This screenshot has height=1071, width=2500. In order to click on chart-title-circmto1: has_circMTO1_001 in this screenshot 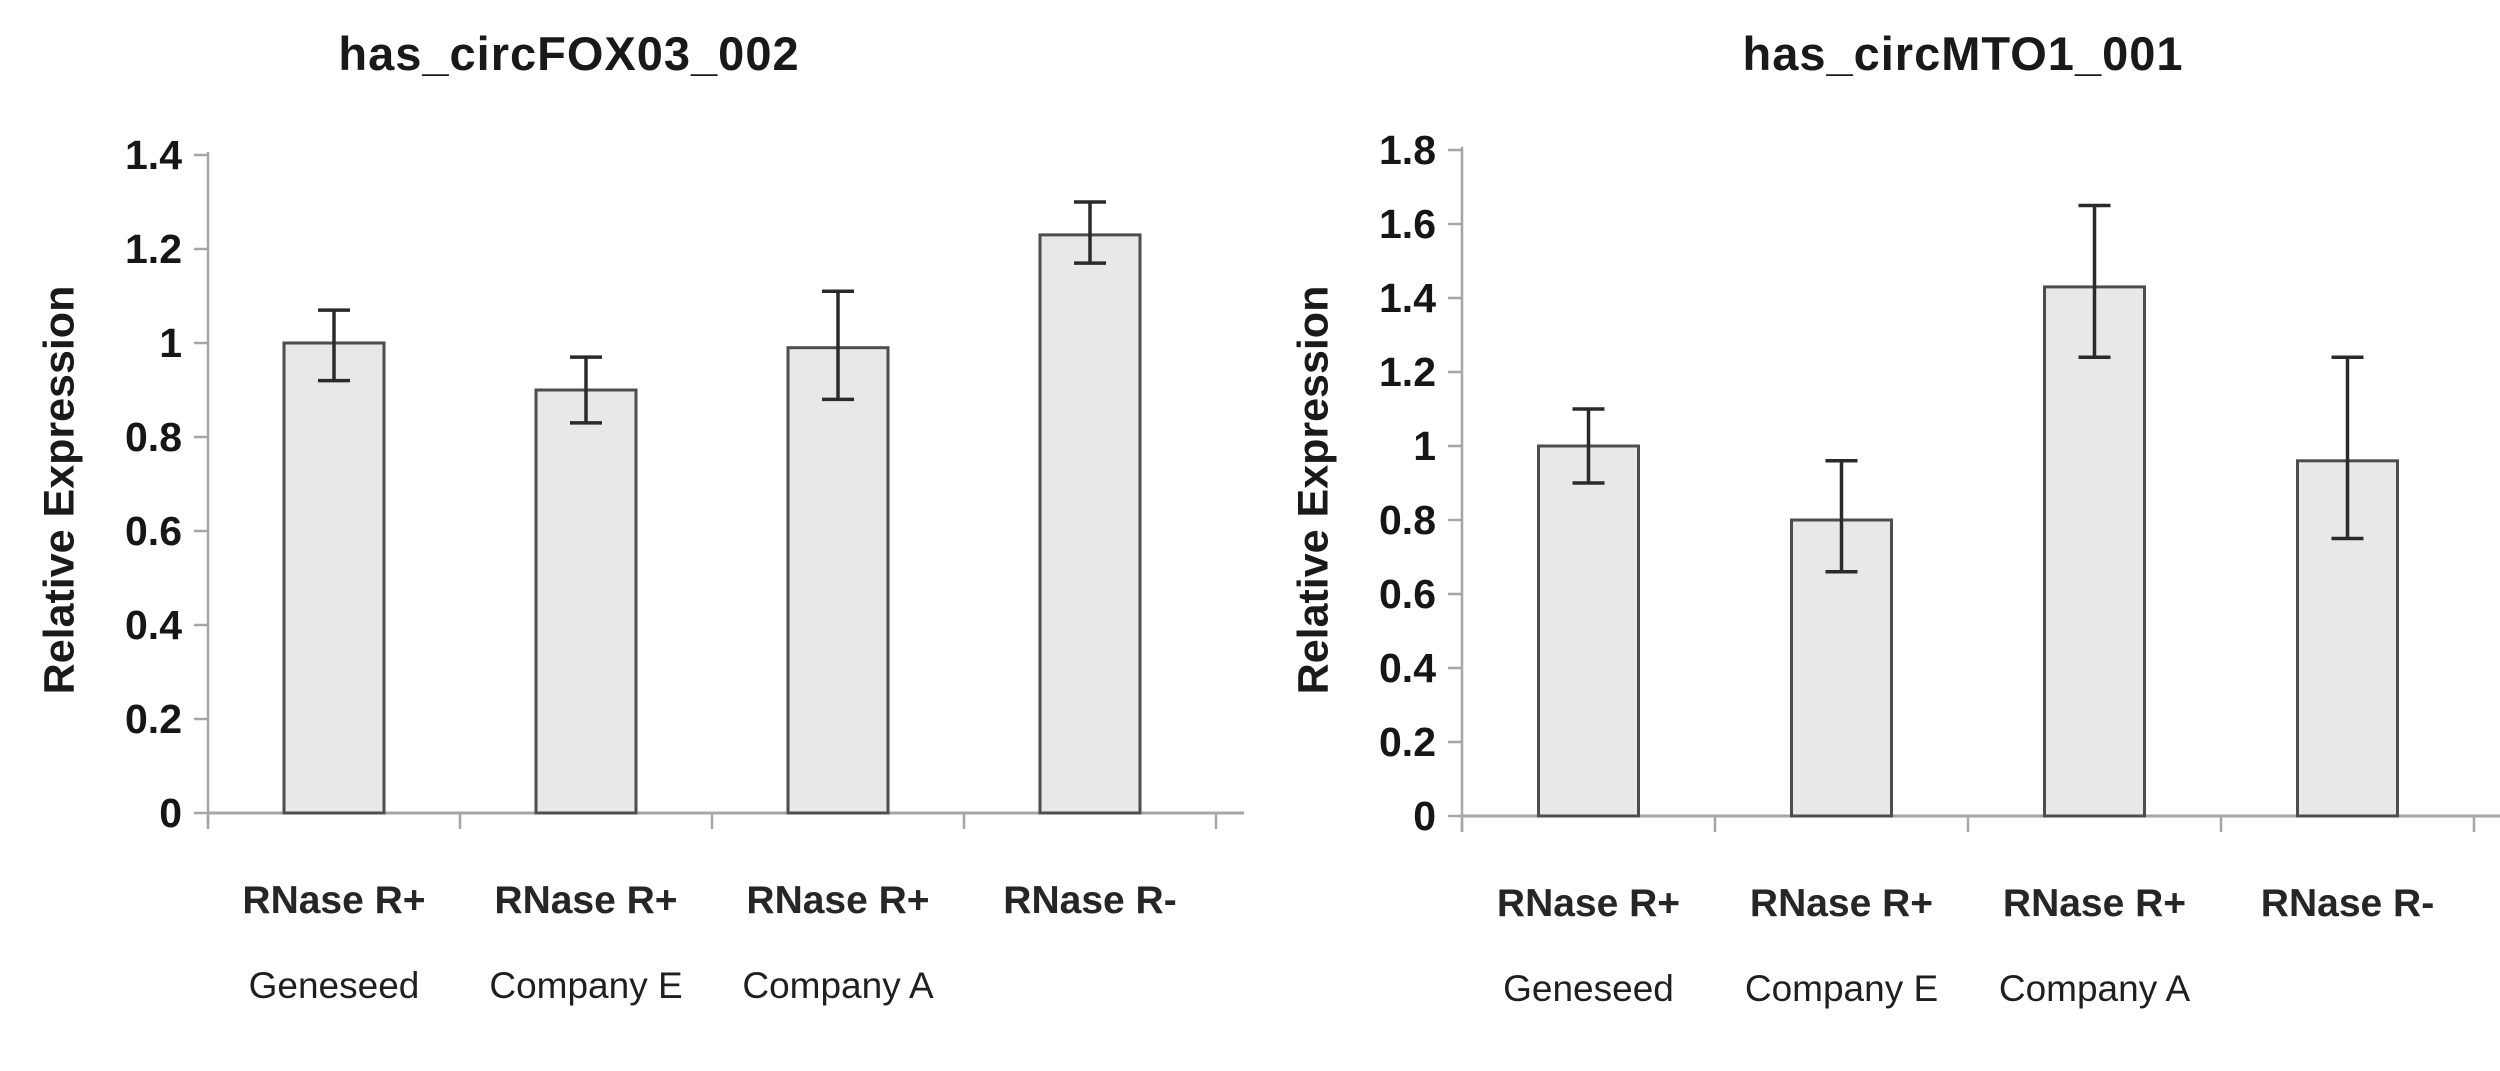, I will do `click(1963, 53)`.